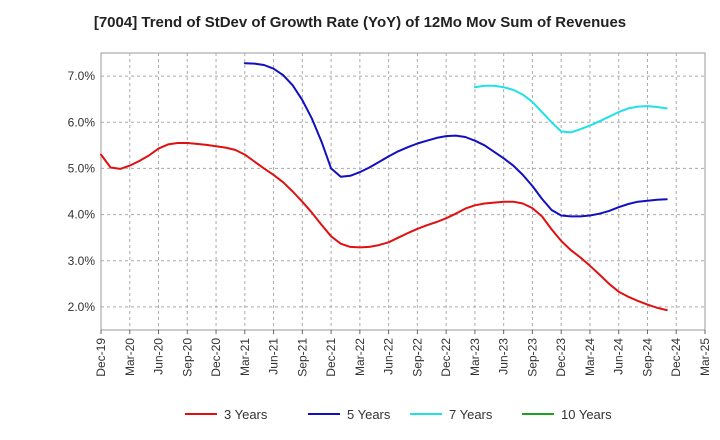 The height and width of the screenshot is (440, 720). I want to click on x-tick-label: Sep-21, so click(302, 357).